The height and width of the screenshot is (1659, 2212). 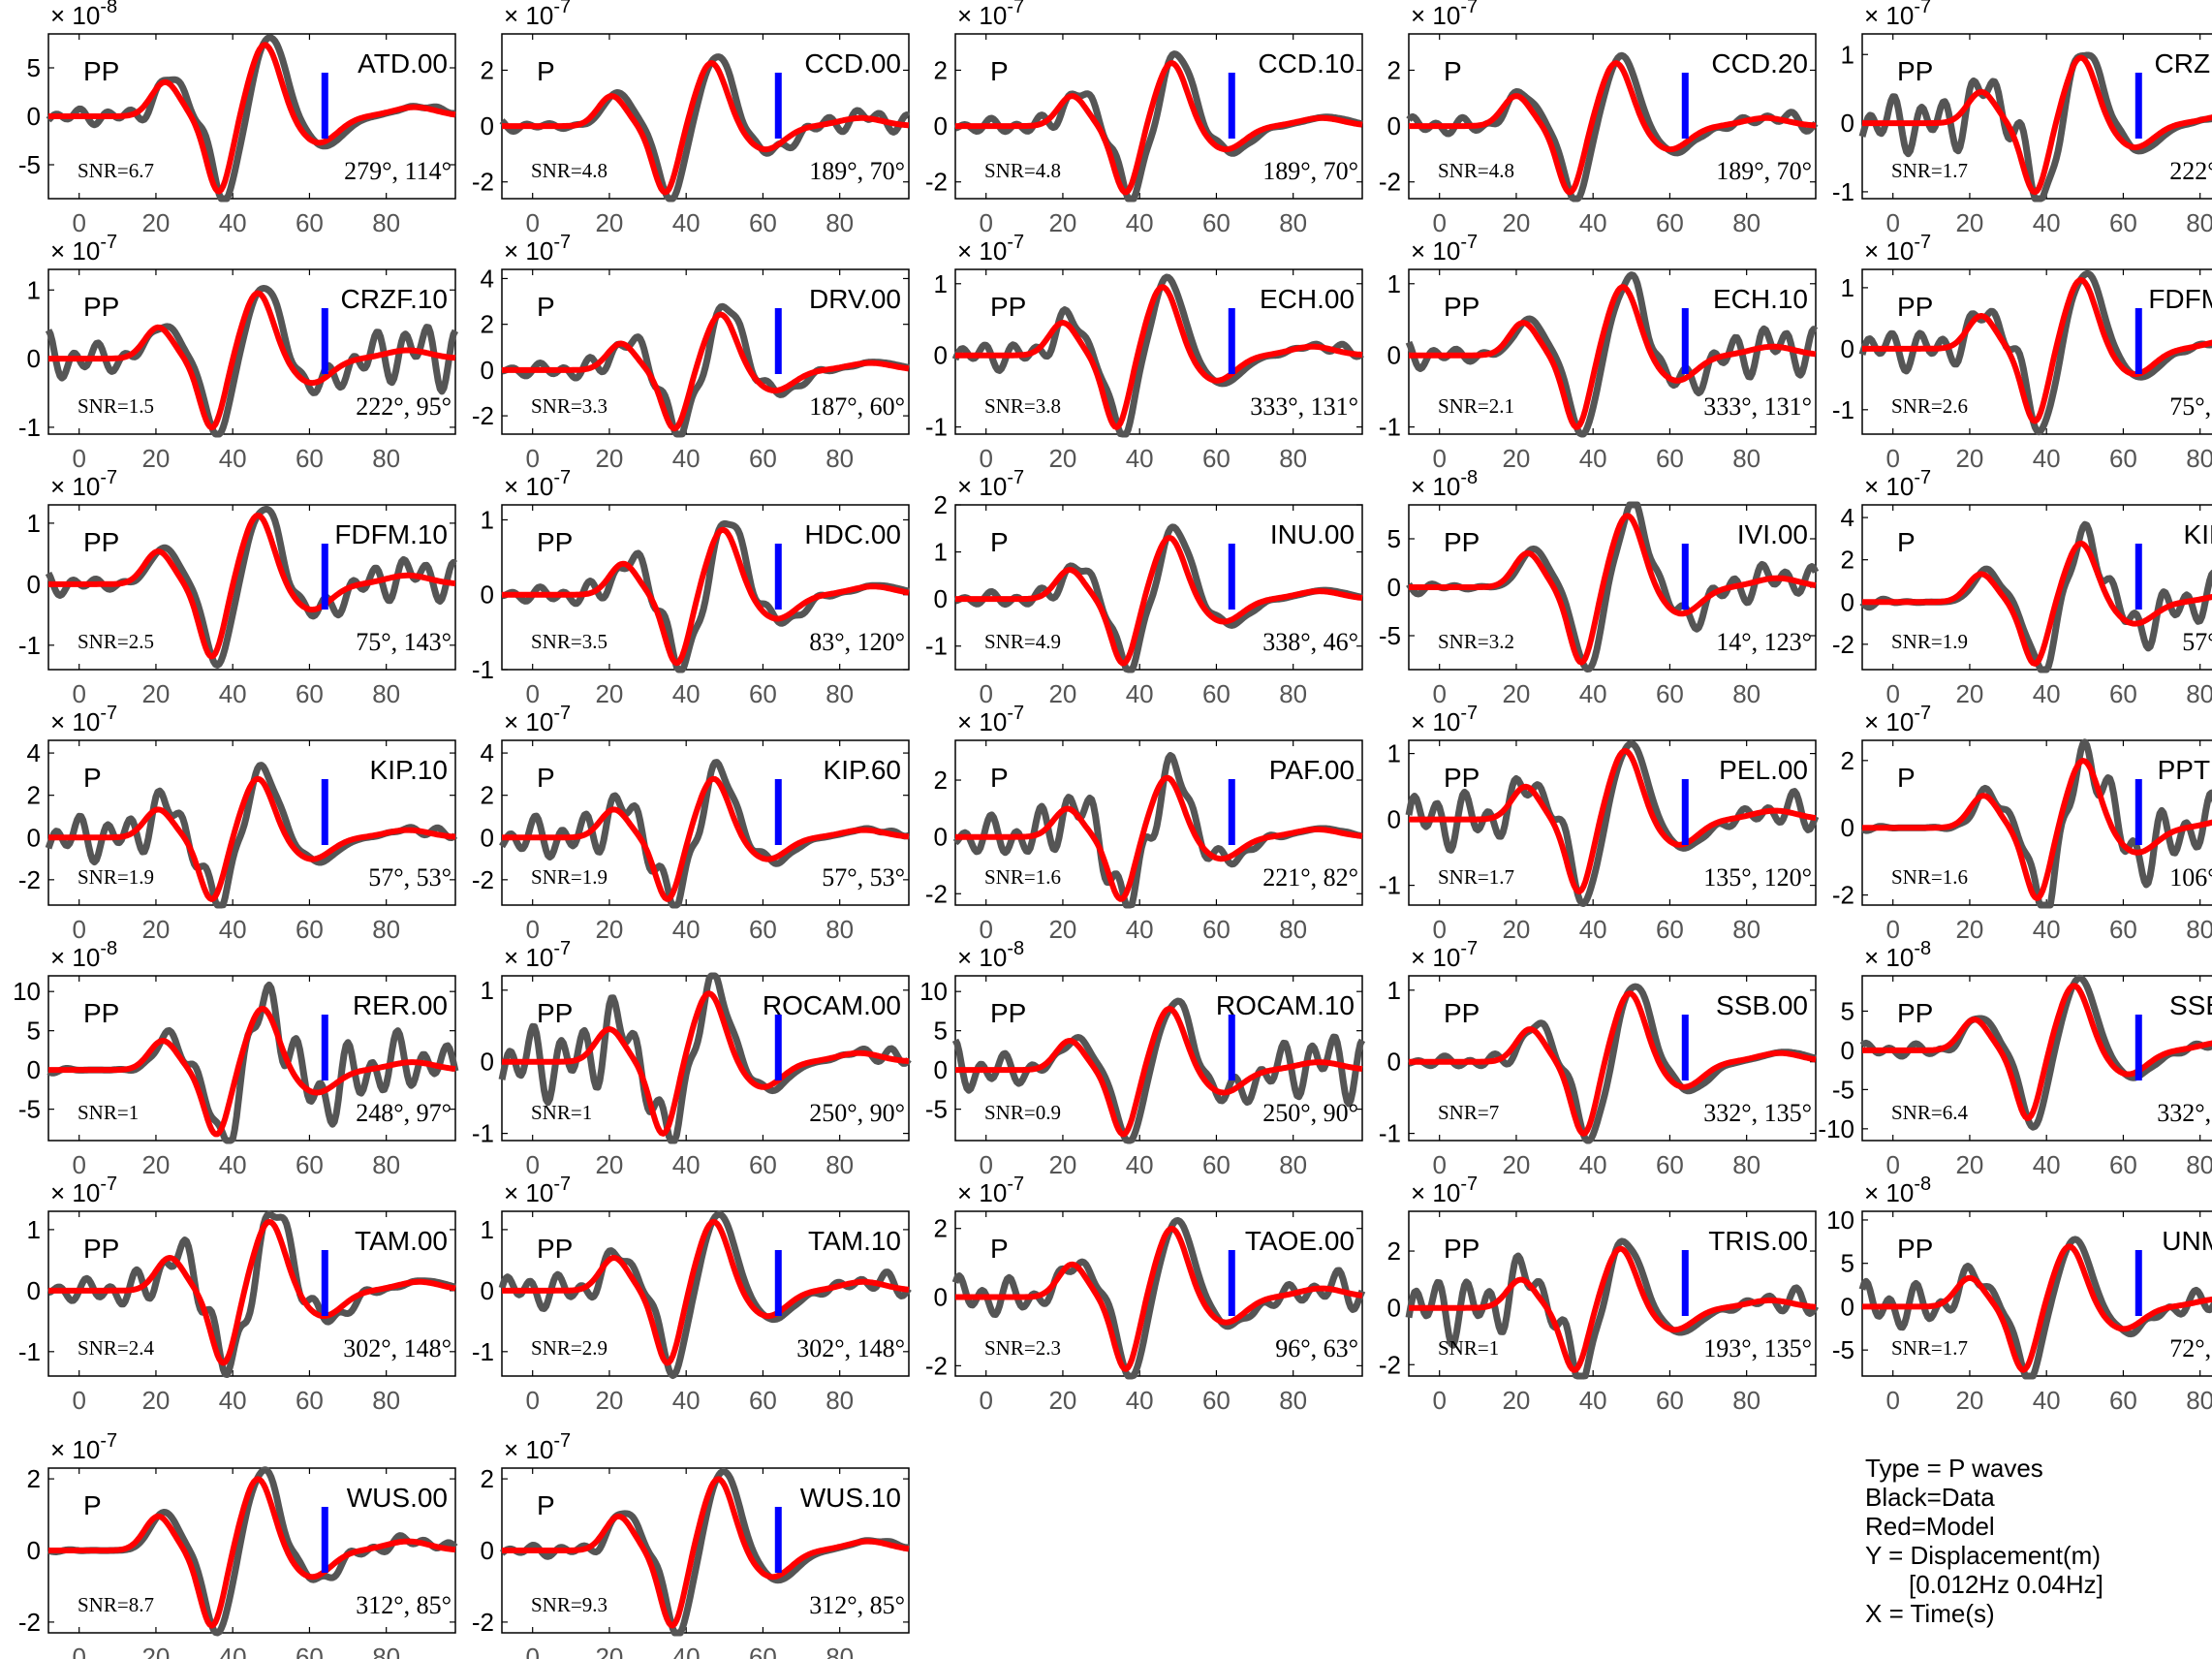 What do you see at coordinates (1764, 171) in the screenshot?
I see `angles-label: 189°, 70°` at bounding box center [1764, 171].